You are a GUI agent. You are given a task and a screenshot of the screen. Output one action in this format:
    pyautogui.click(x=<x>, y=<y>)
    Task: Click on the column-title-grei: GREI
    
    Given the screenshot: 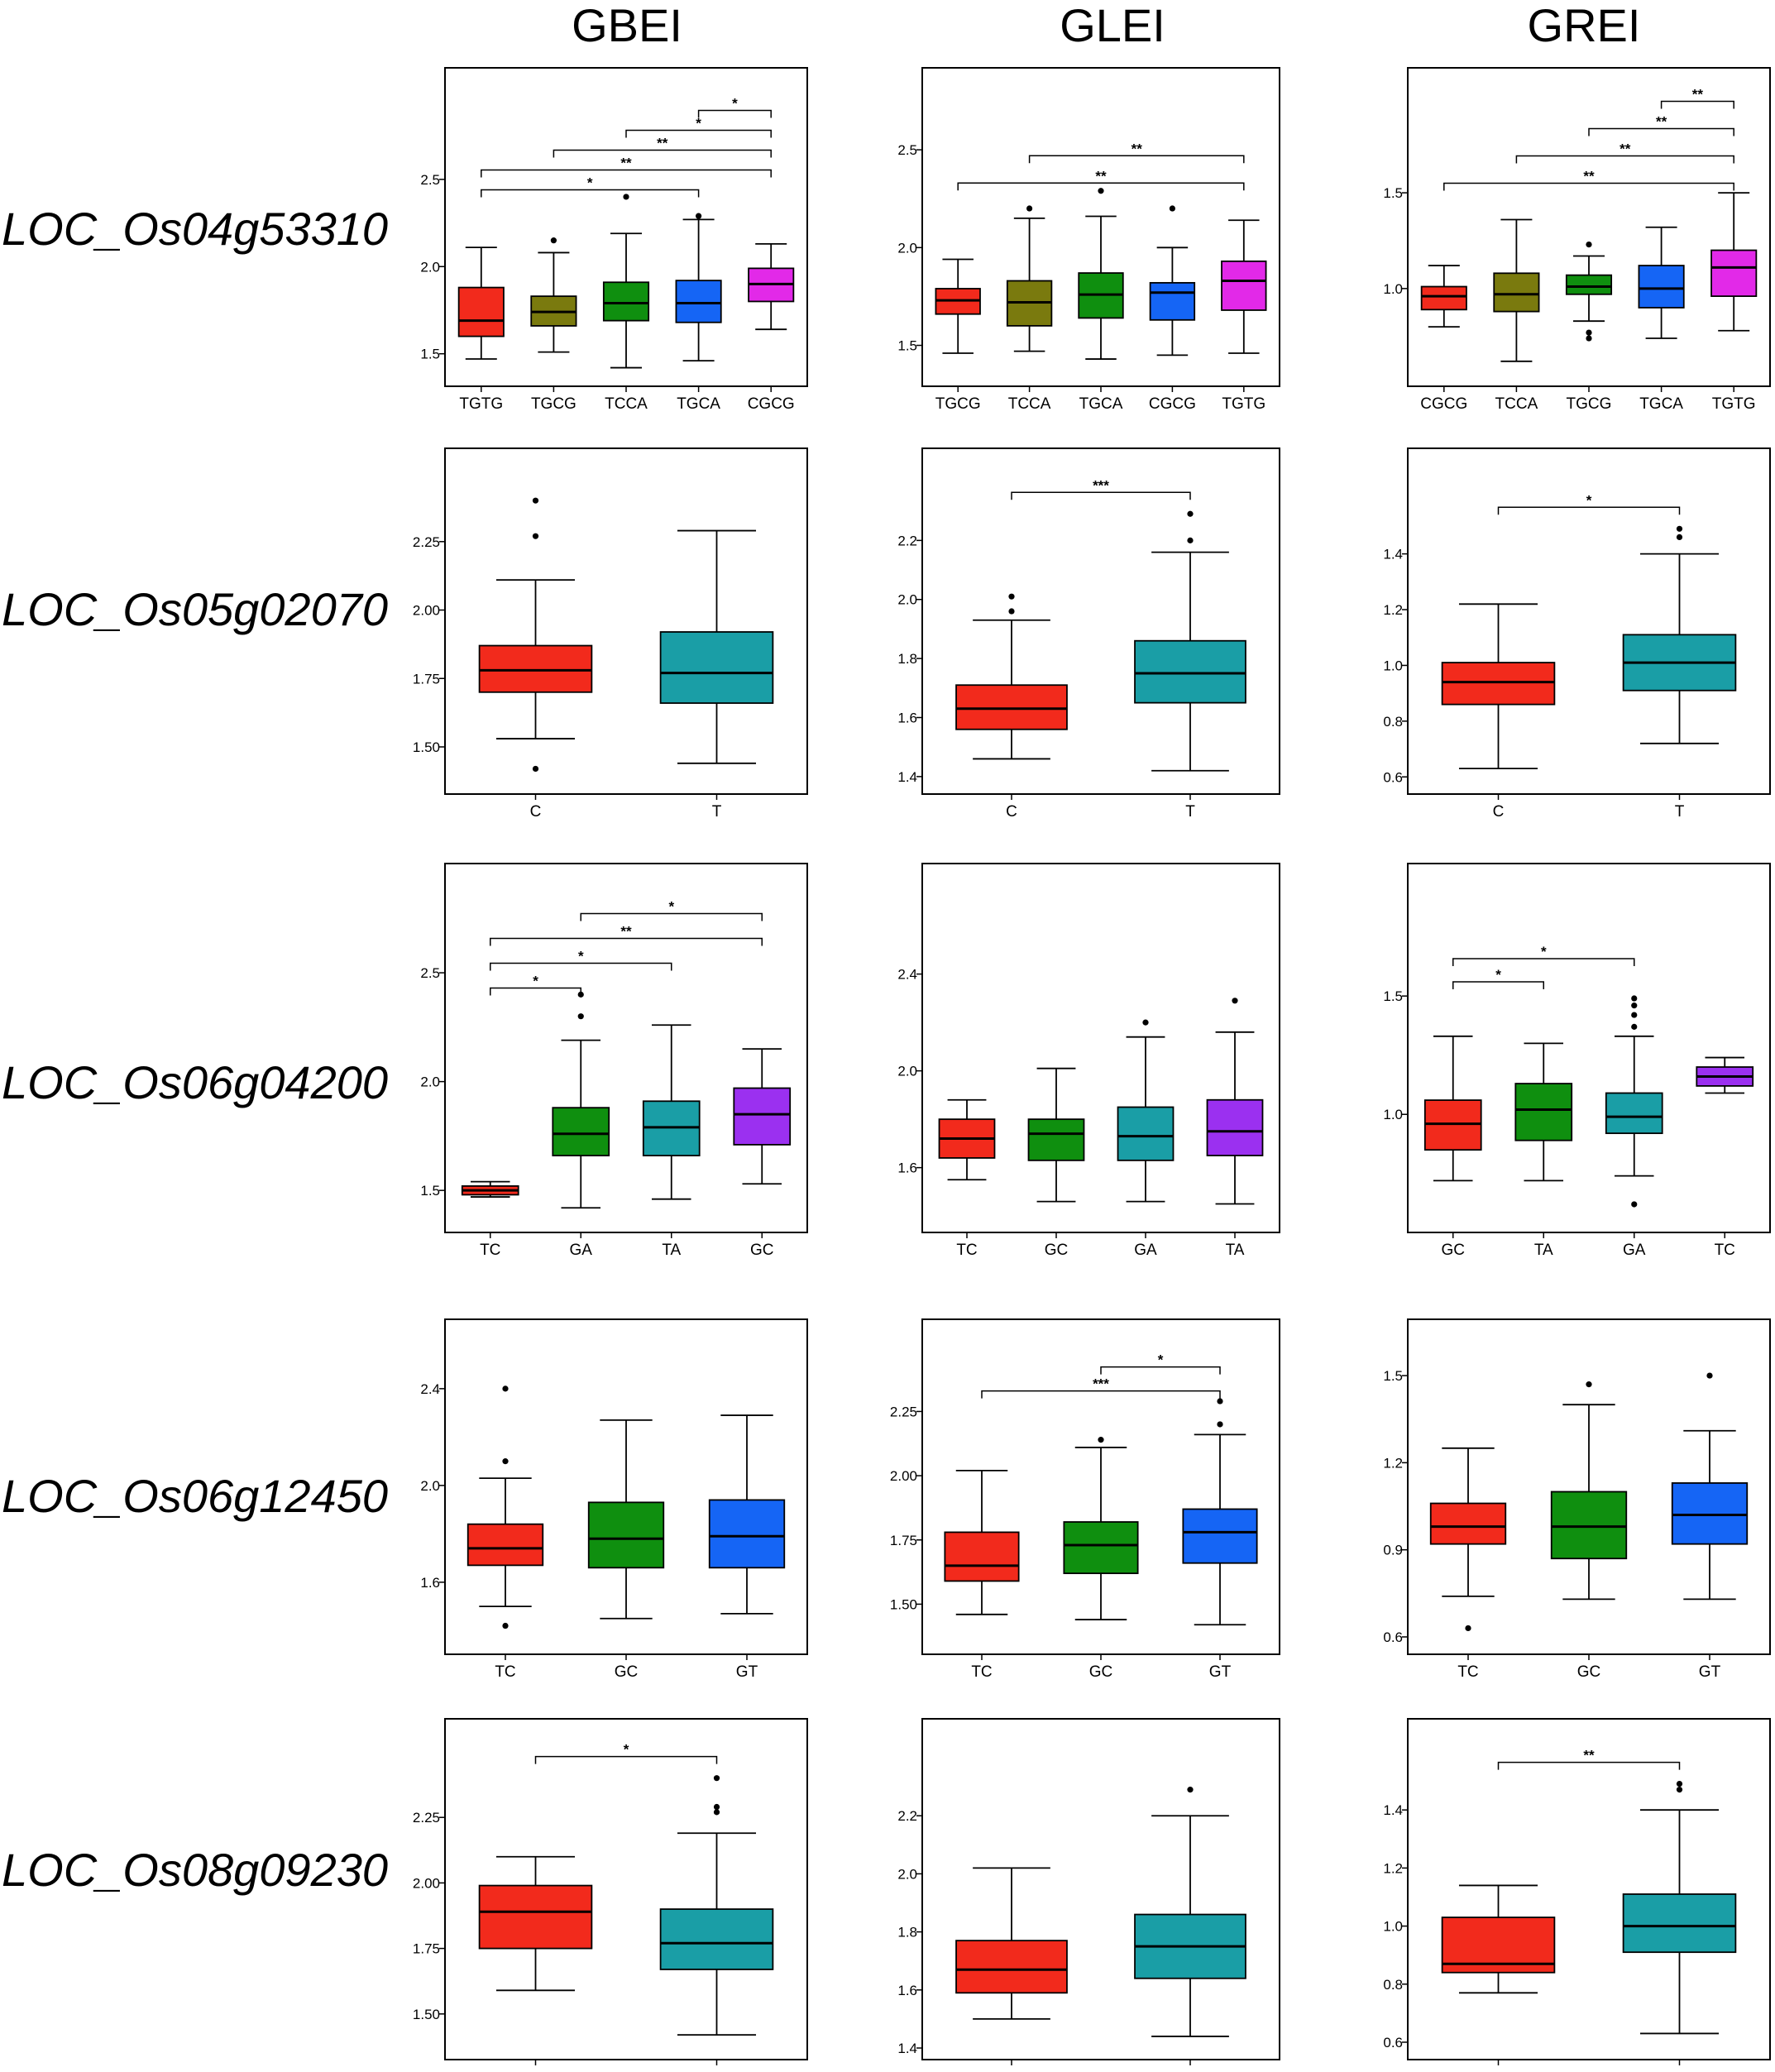 What is the action you would take?
    pyautogui.click(x=1585, y=26)
    